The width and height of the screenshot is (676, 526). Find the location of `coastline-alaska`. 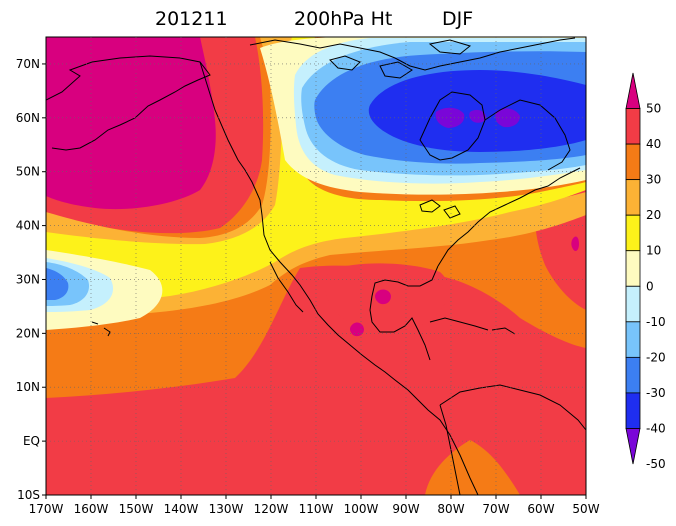

coastline-alaska is located at coordinates (128, 103).